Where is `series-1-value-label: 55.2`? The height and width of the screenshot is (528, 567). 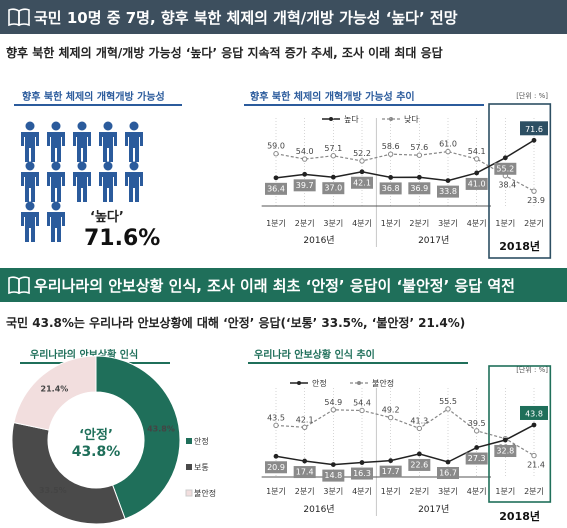 series-1-value-label: 55.2 is located at coordinates (505, 168).